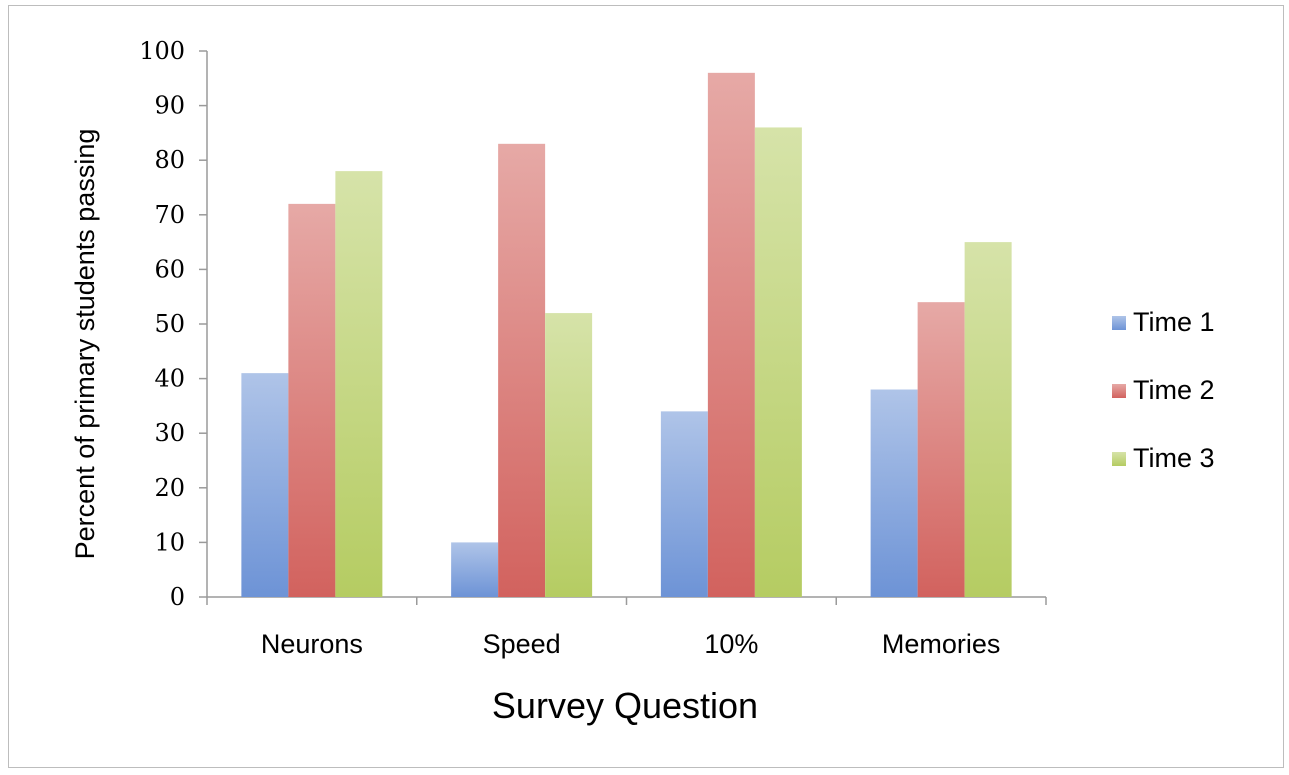 This screenshot has width=1289, height=775. Describe the element at coordinates (522, 370) in the screenshot. I see `bar-time-2-speed` at that location.